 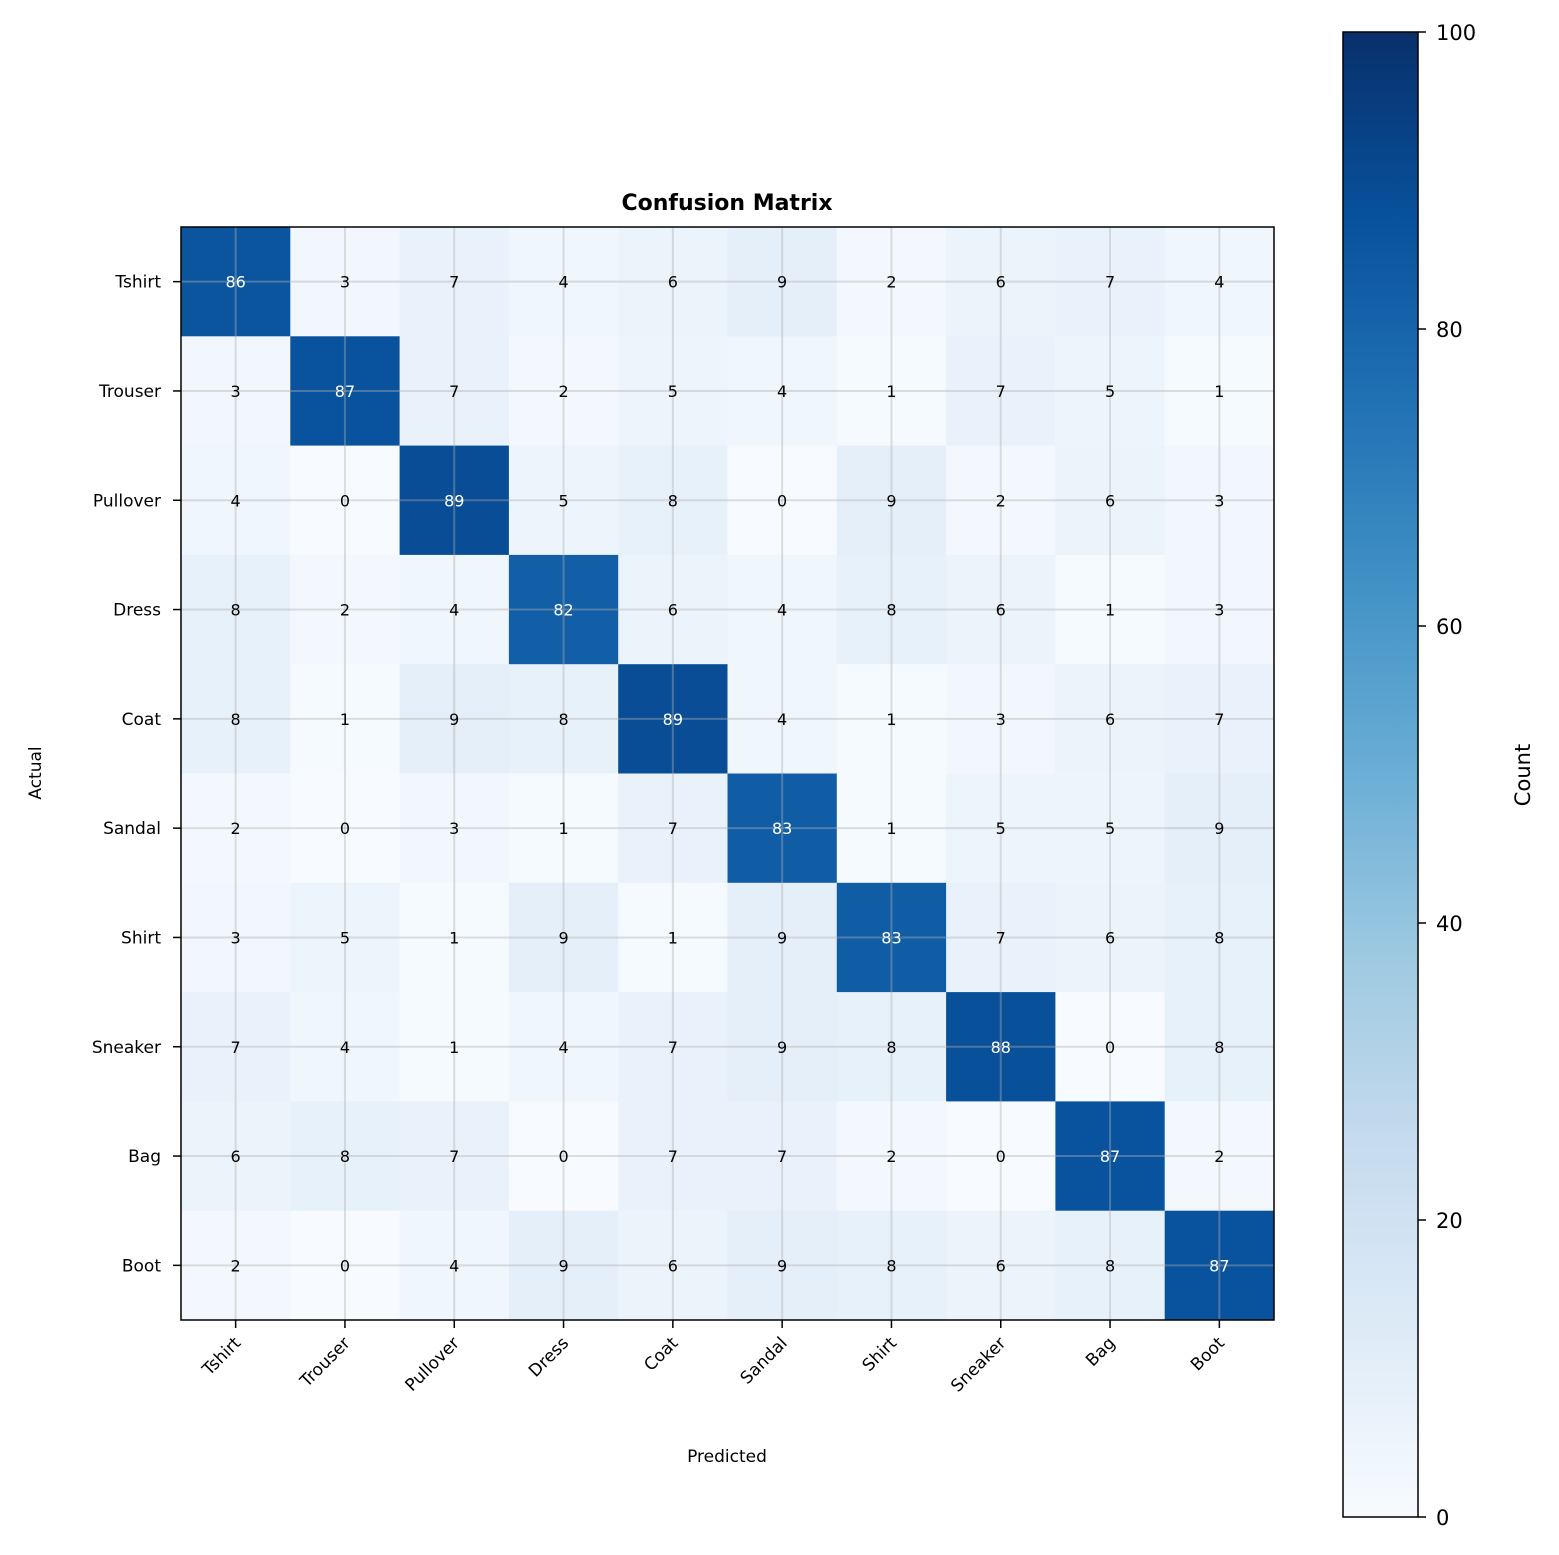 I want to click on x-tick-label: Boot, so click(x=1208, y=1354).